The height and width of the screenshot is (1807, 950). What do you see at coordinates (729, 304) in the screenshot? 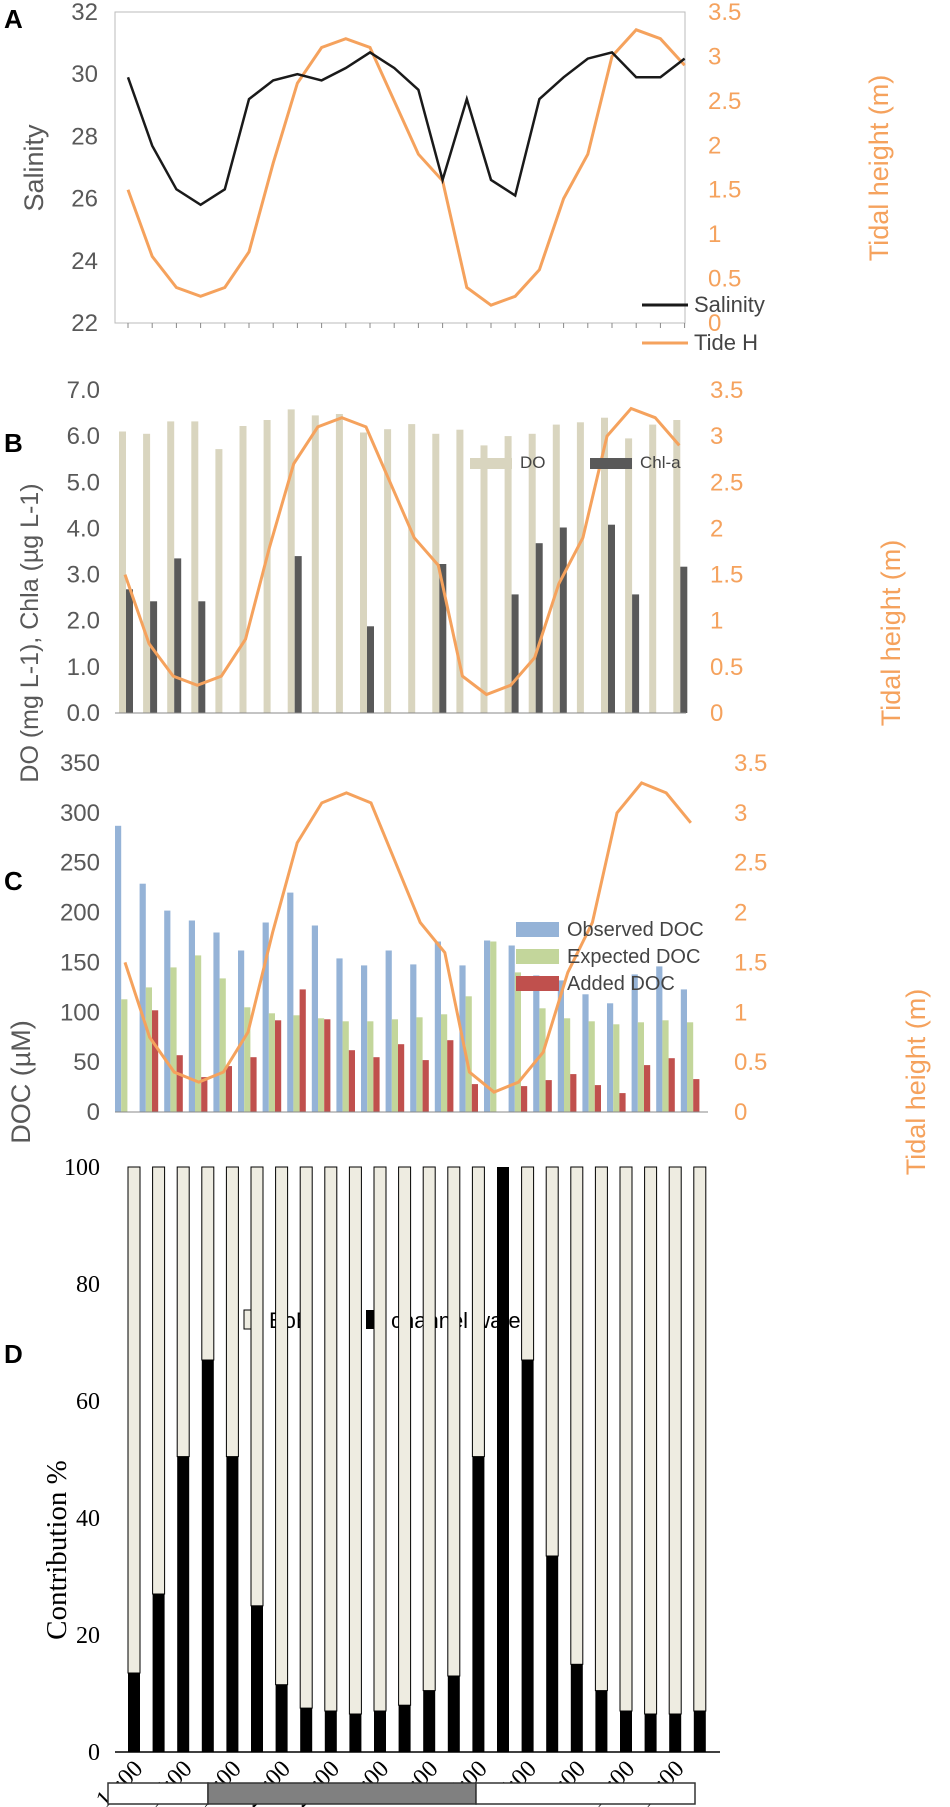
I see `legend-salinity-label: Salinity` at bounding box center [729, 304].